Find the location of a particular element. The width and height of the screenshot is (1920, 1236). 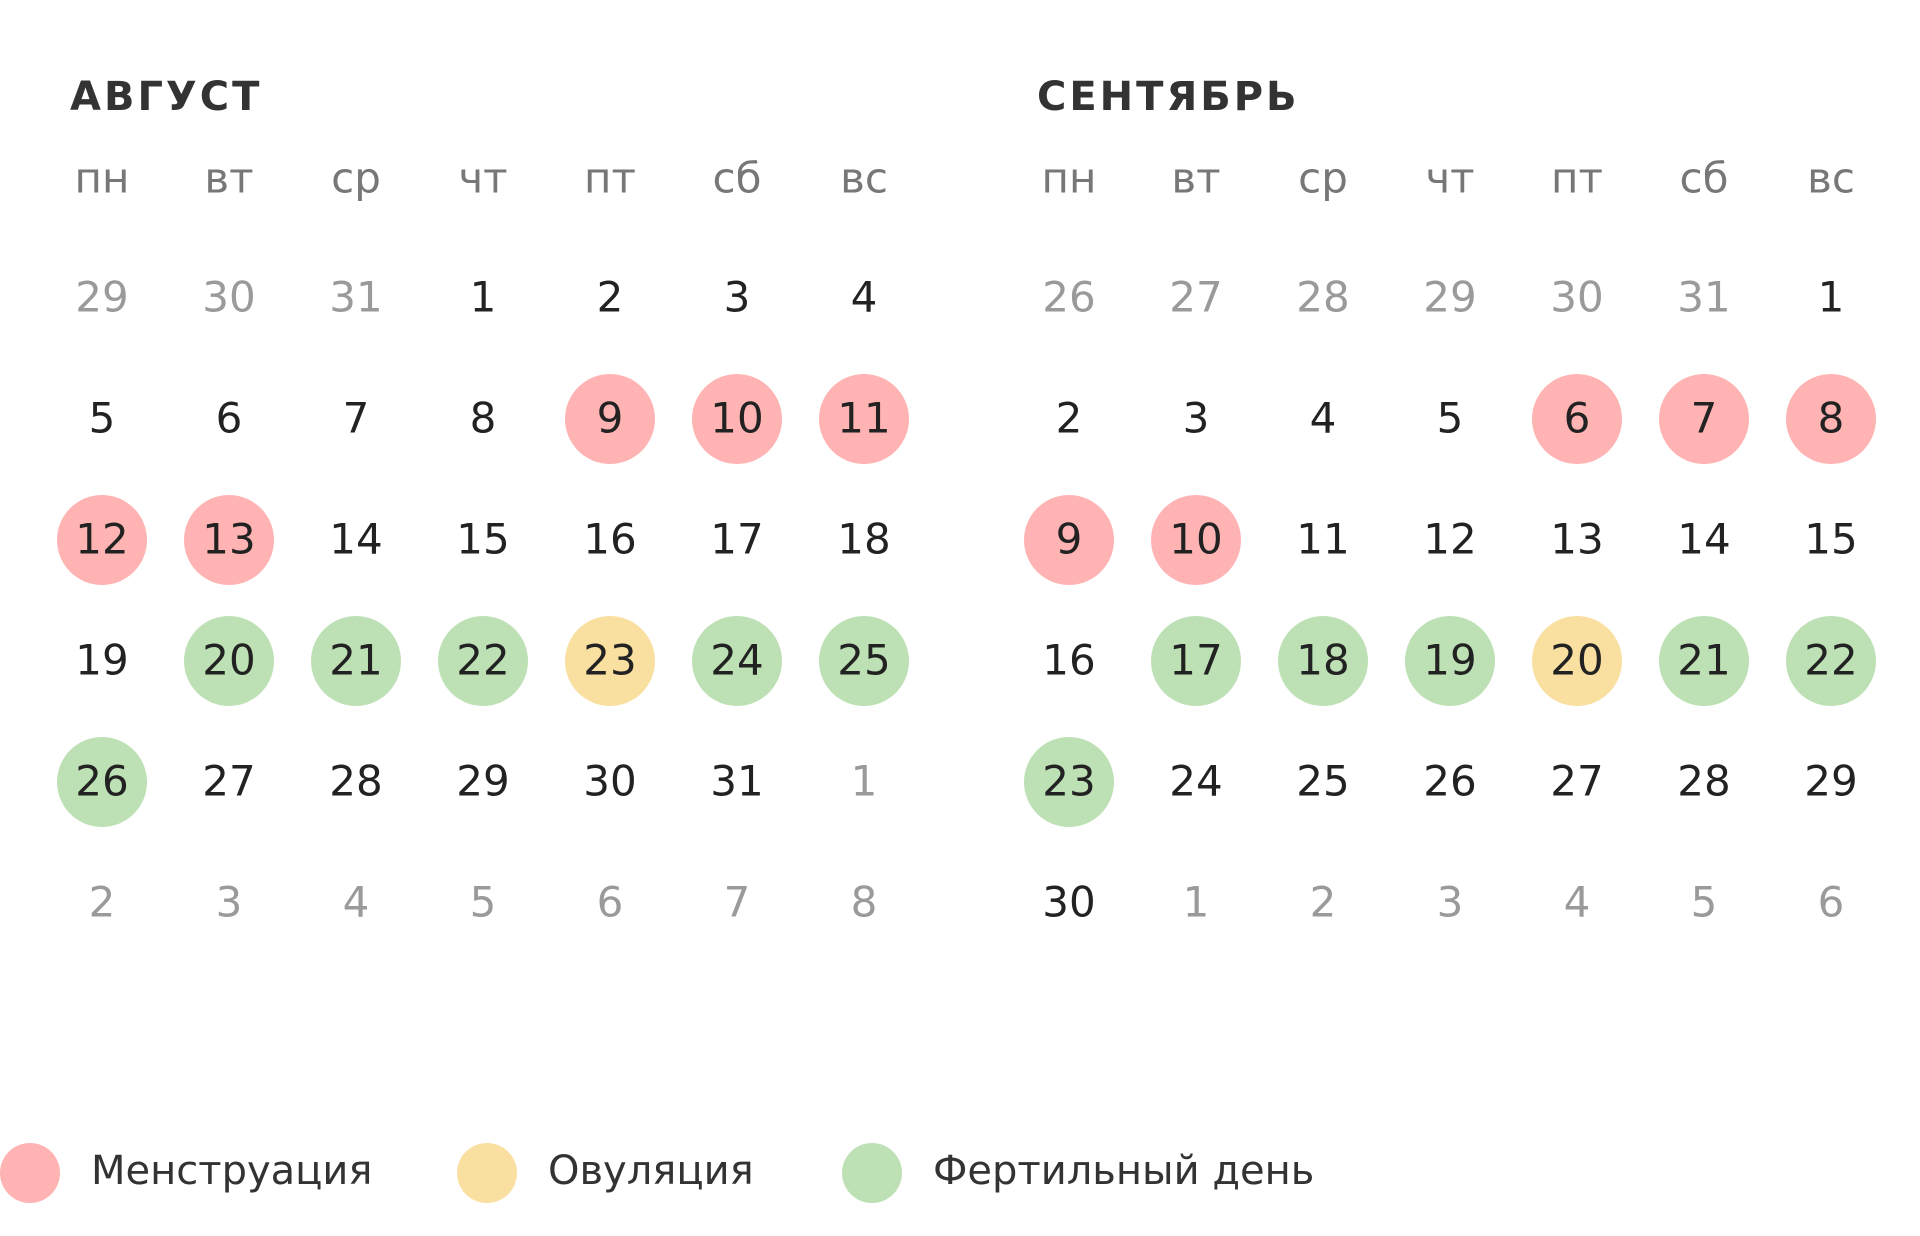

day-number: 14 is located at coordinates (1703, 539).